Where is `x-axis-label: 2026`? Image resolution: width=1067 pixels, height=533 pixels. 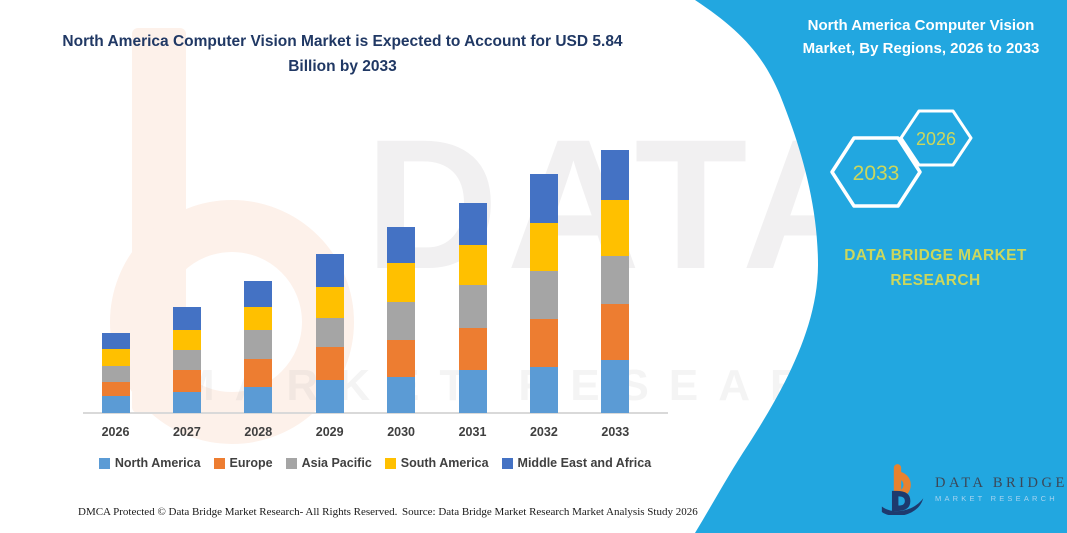
x-axis-label: 2026 is located at coordinates (115, 432).